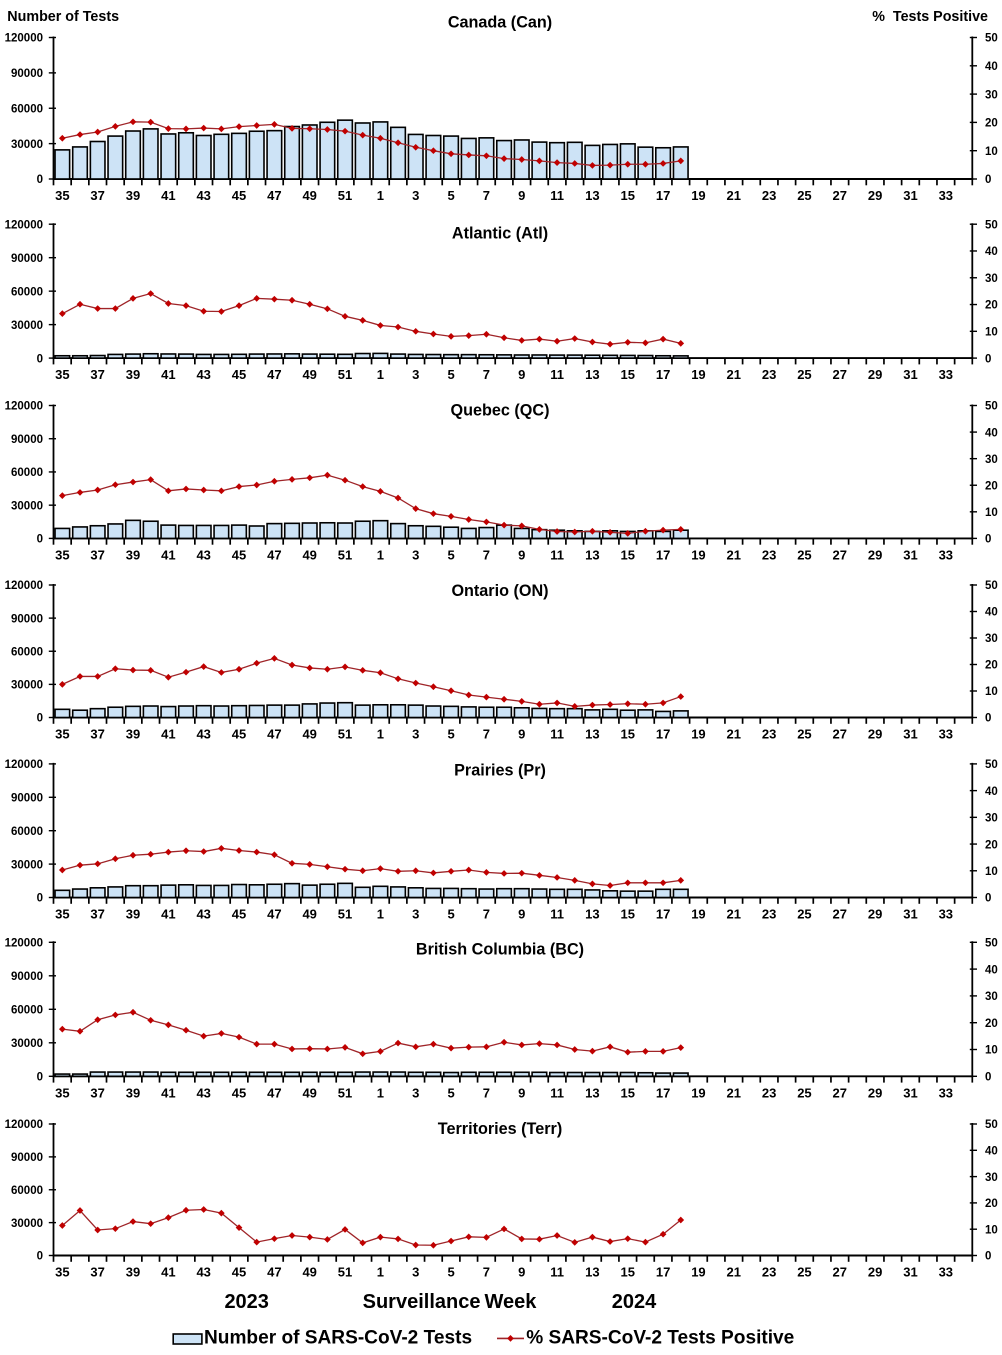 This screenshot has width=1002, height=1355. Describe the element at coordinates (991, 1230) in the screenshot. I see `svg-text: 10` at that location.